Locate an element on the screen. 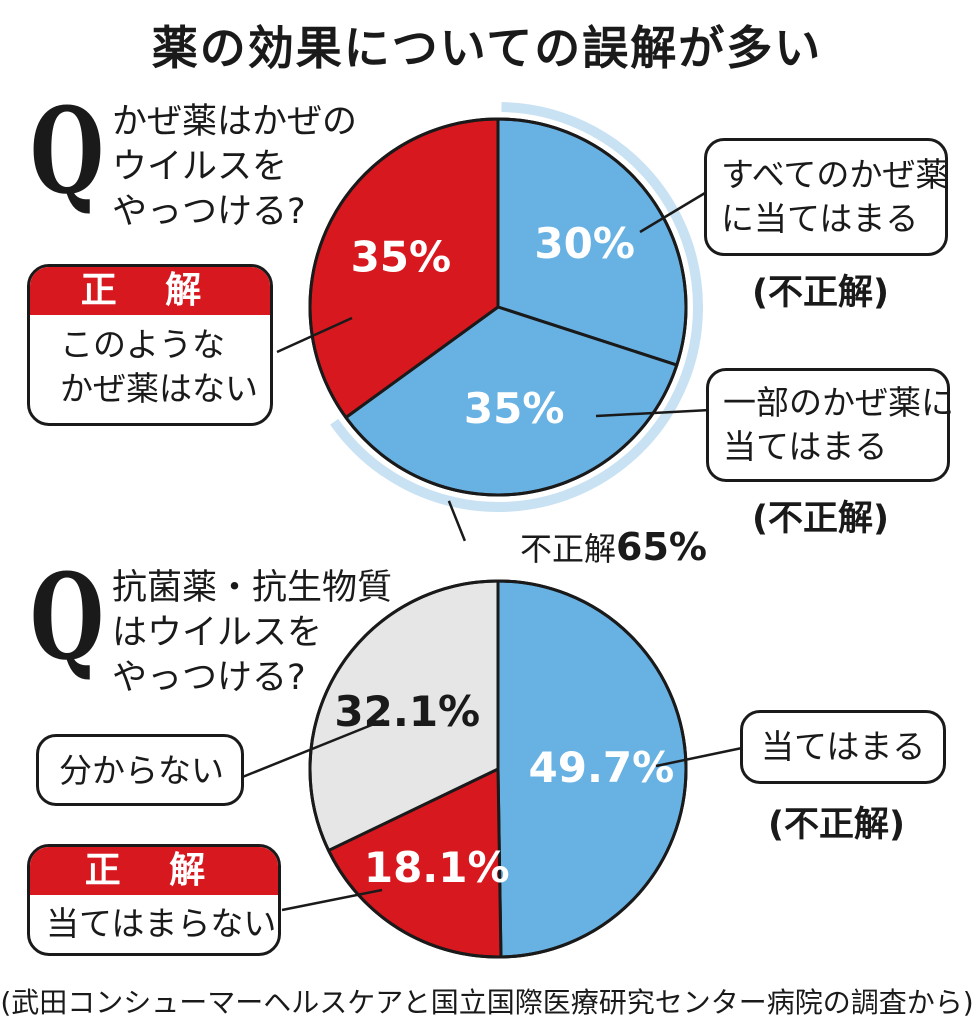  pie2-pointer-not-applies is located at coordinates (332, 900).